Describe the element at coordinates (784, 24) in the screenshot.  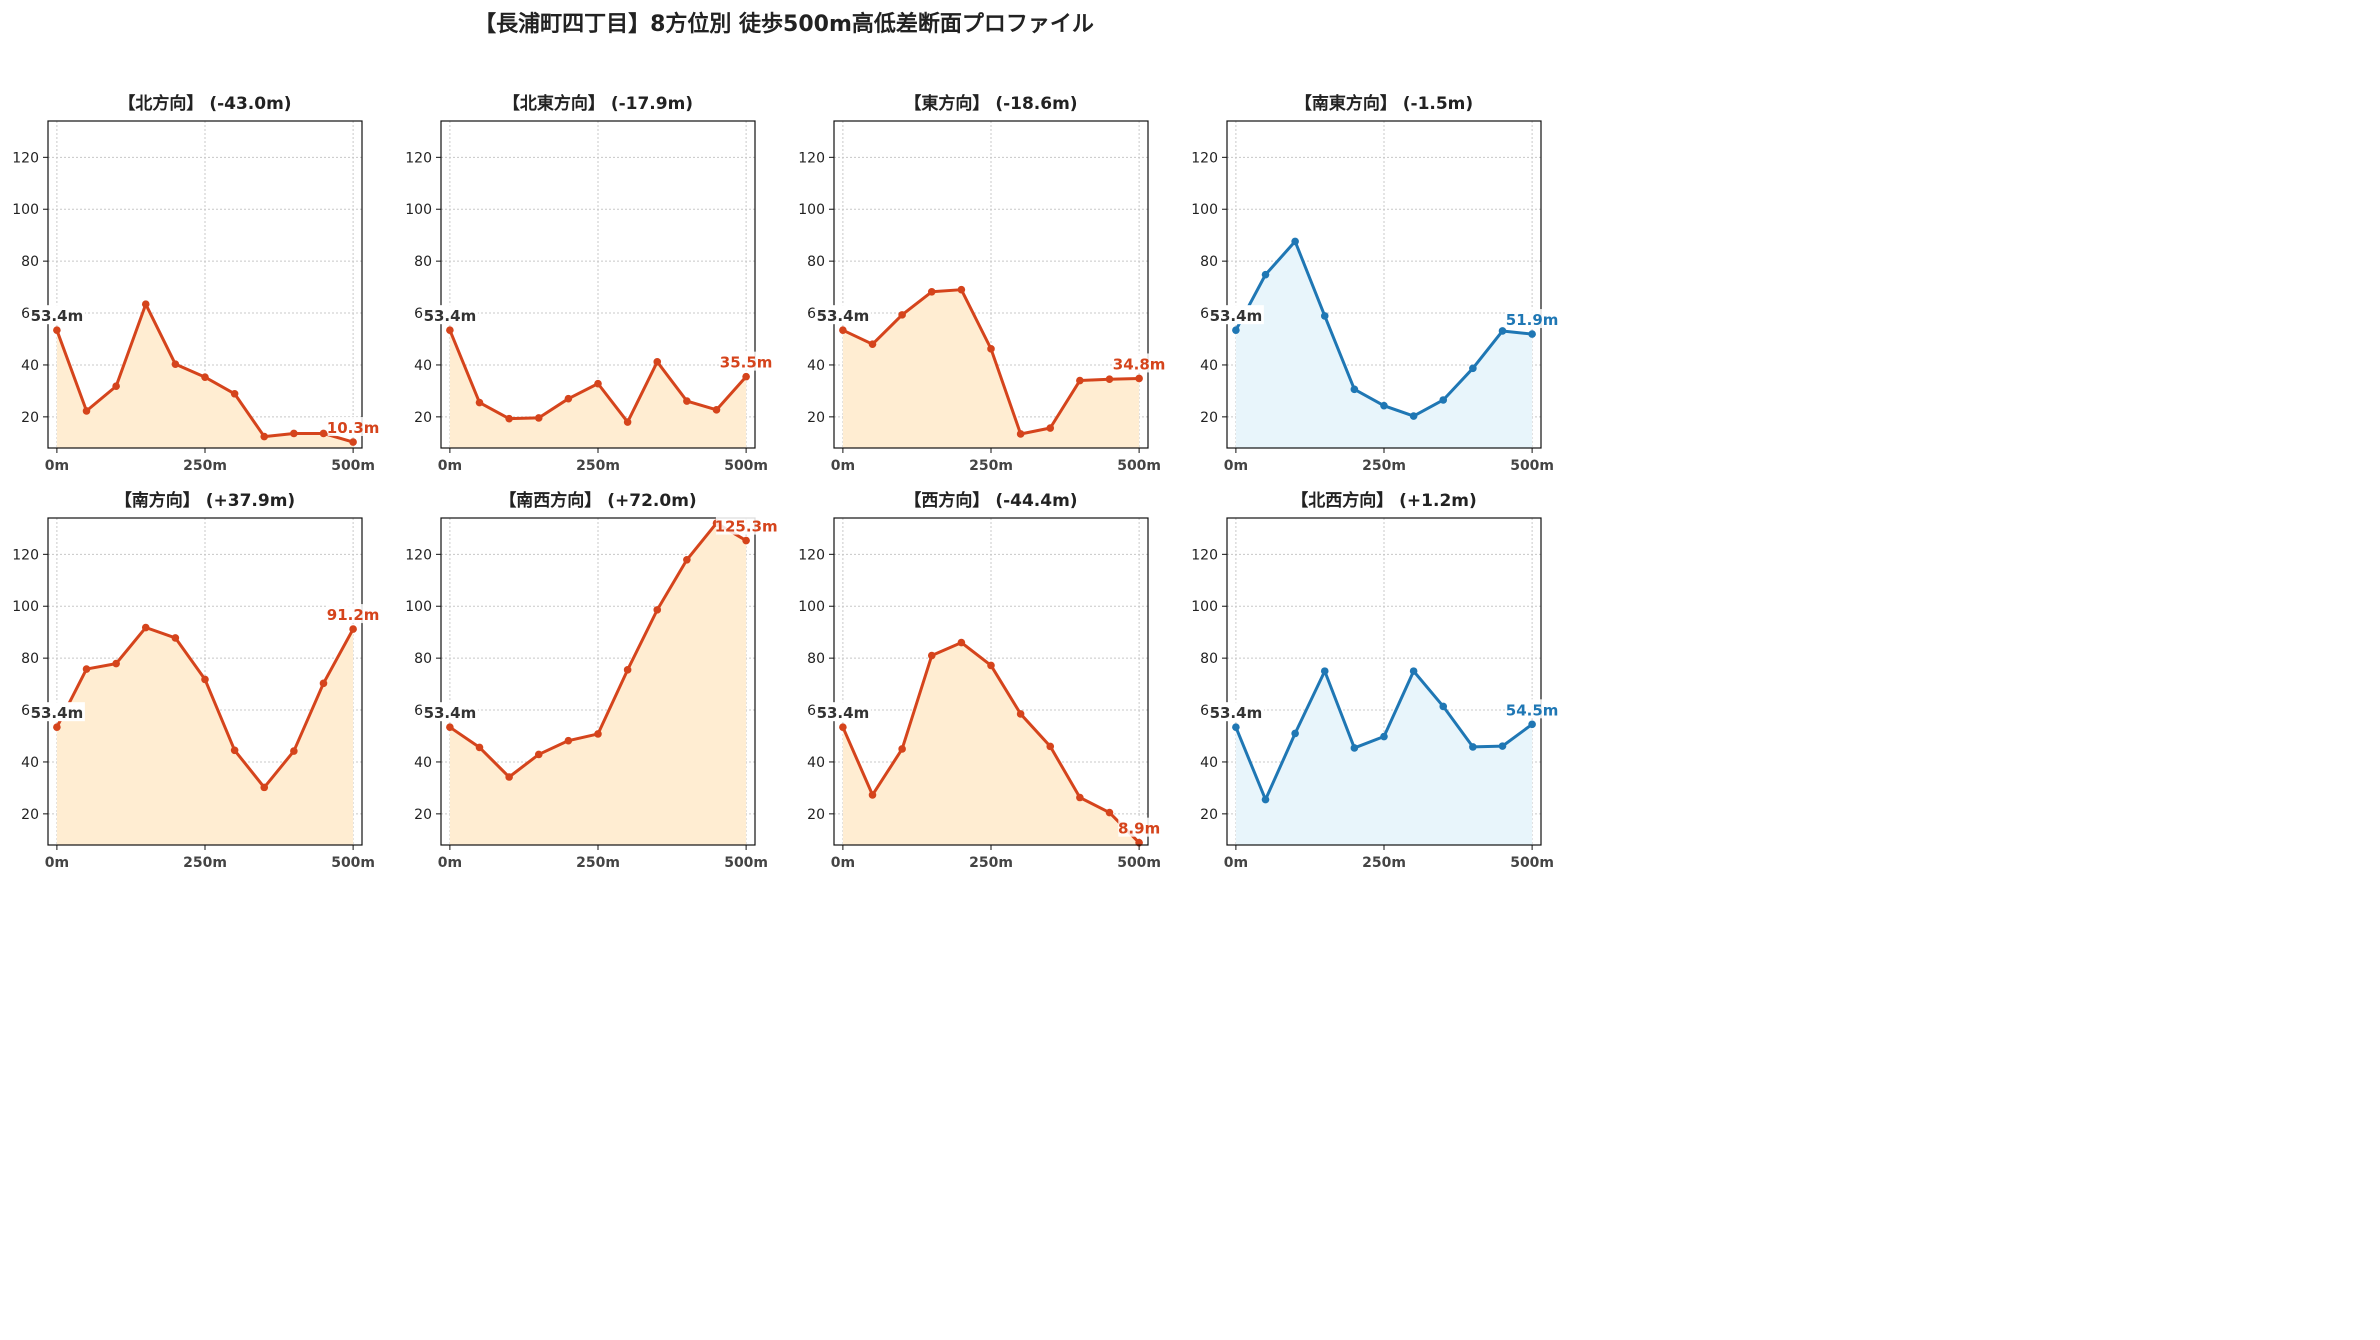
I see `page-title: 【長浦町四丁目】8方位別 徒歩500m高低差断面プロファイル` at that location.